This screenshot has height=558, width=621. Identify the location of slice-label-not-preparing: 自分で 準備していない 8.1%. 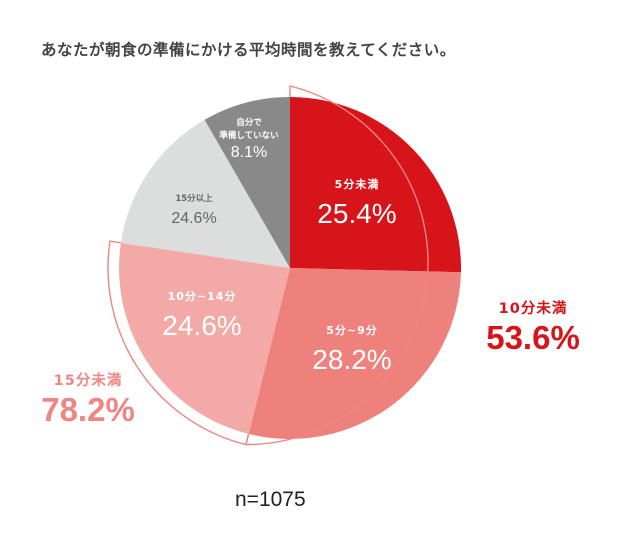
(248, 140).